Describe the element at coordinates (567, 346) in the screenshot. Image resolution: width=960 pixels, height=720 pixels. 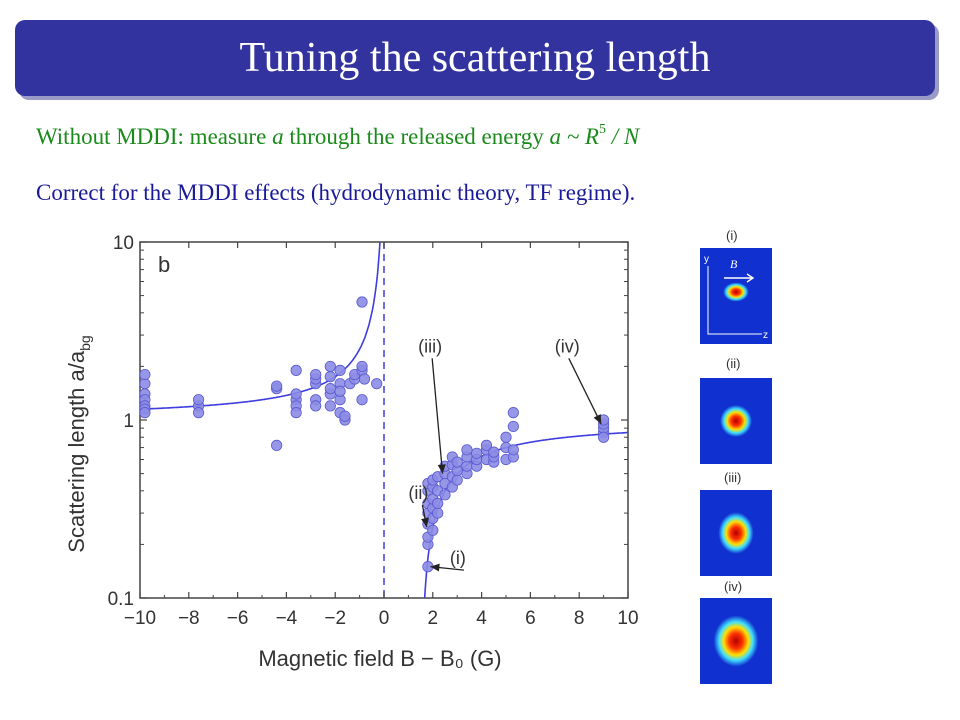
I see `annotation-label: (iv)` at that location.